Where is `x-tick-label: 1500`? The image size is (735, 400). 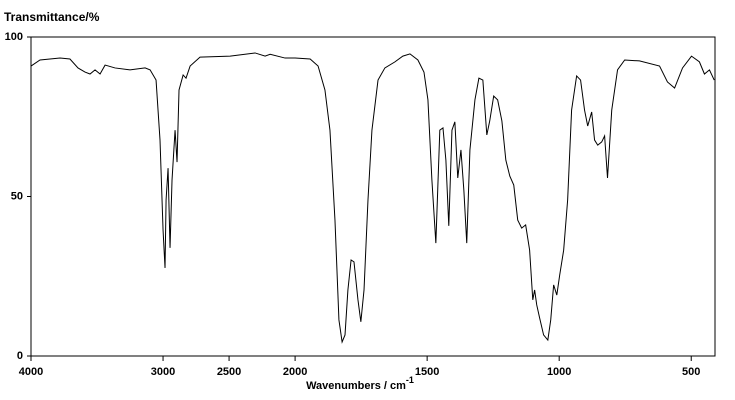 x-tick-label: 1500 is located at coordinates (427, 372).